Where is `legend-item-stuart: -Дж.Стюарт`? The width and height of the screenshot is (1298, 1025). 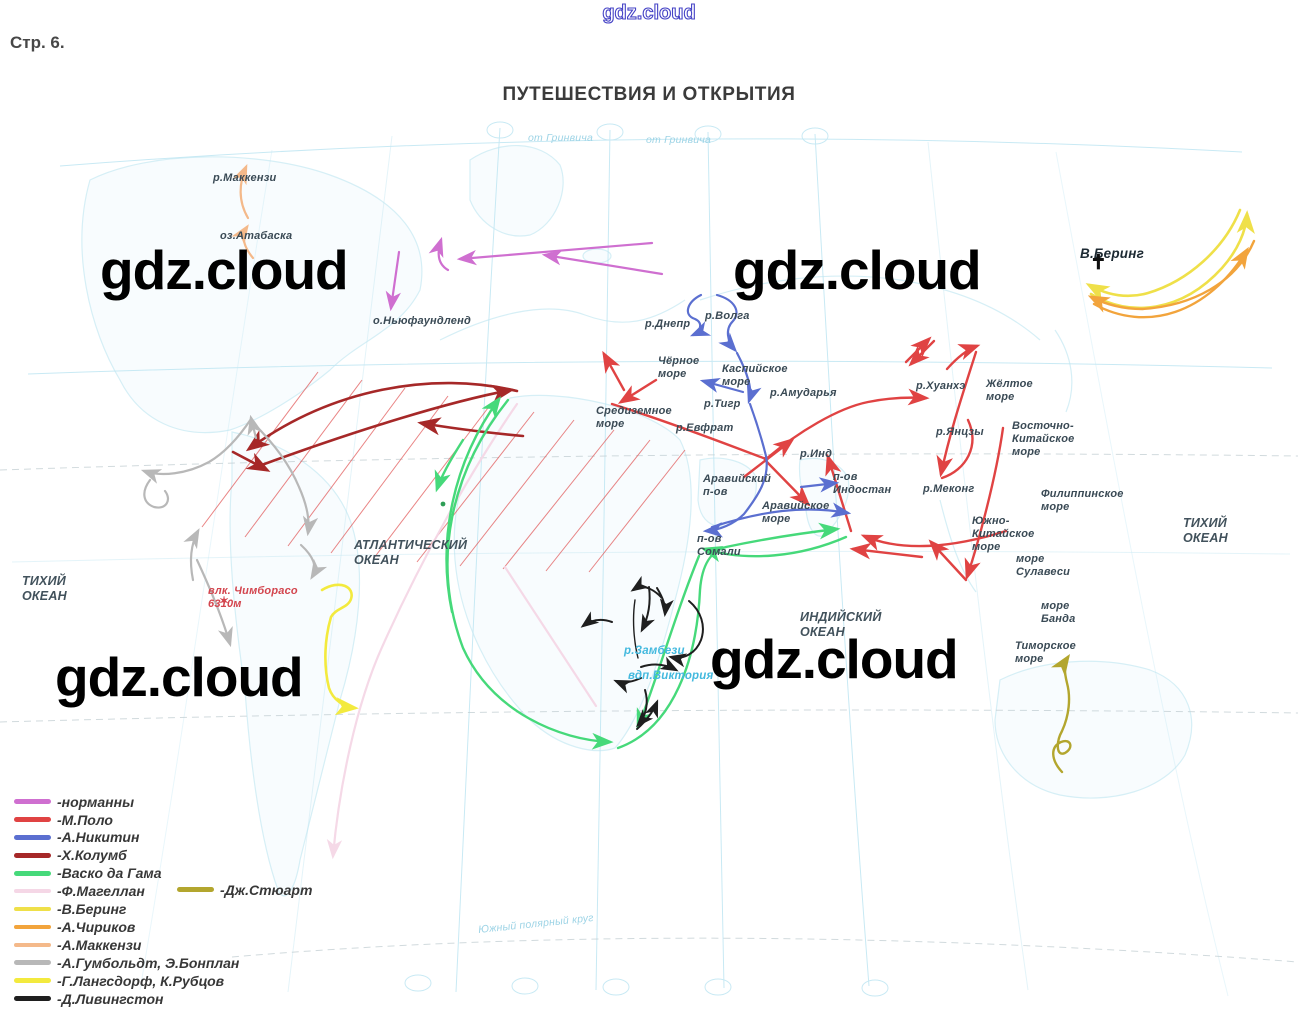 legend-item-stuart: -Дж.Стюарт is located at coordinates (245, 889).